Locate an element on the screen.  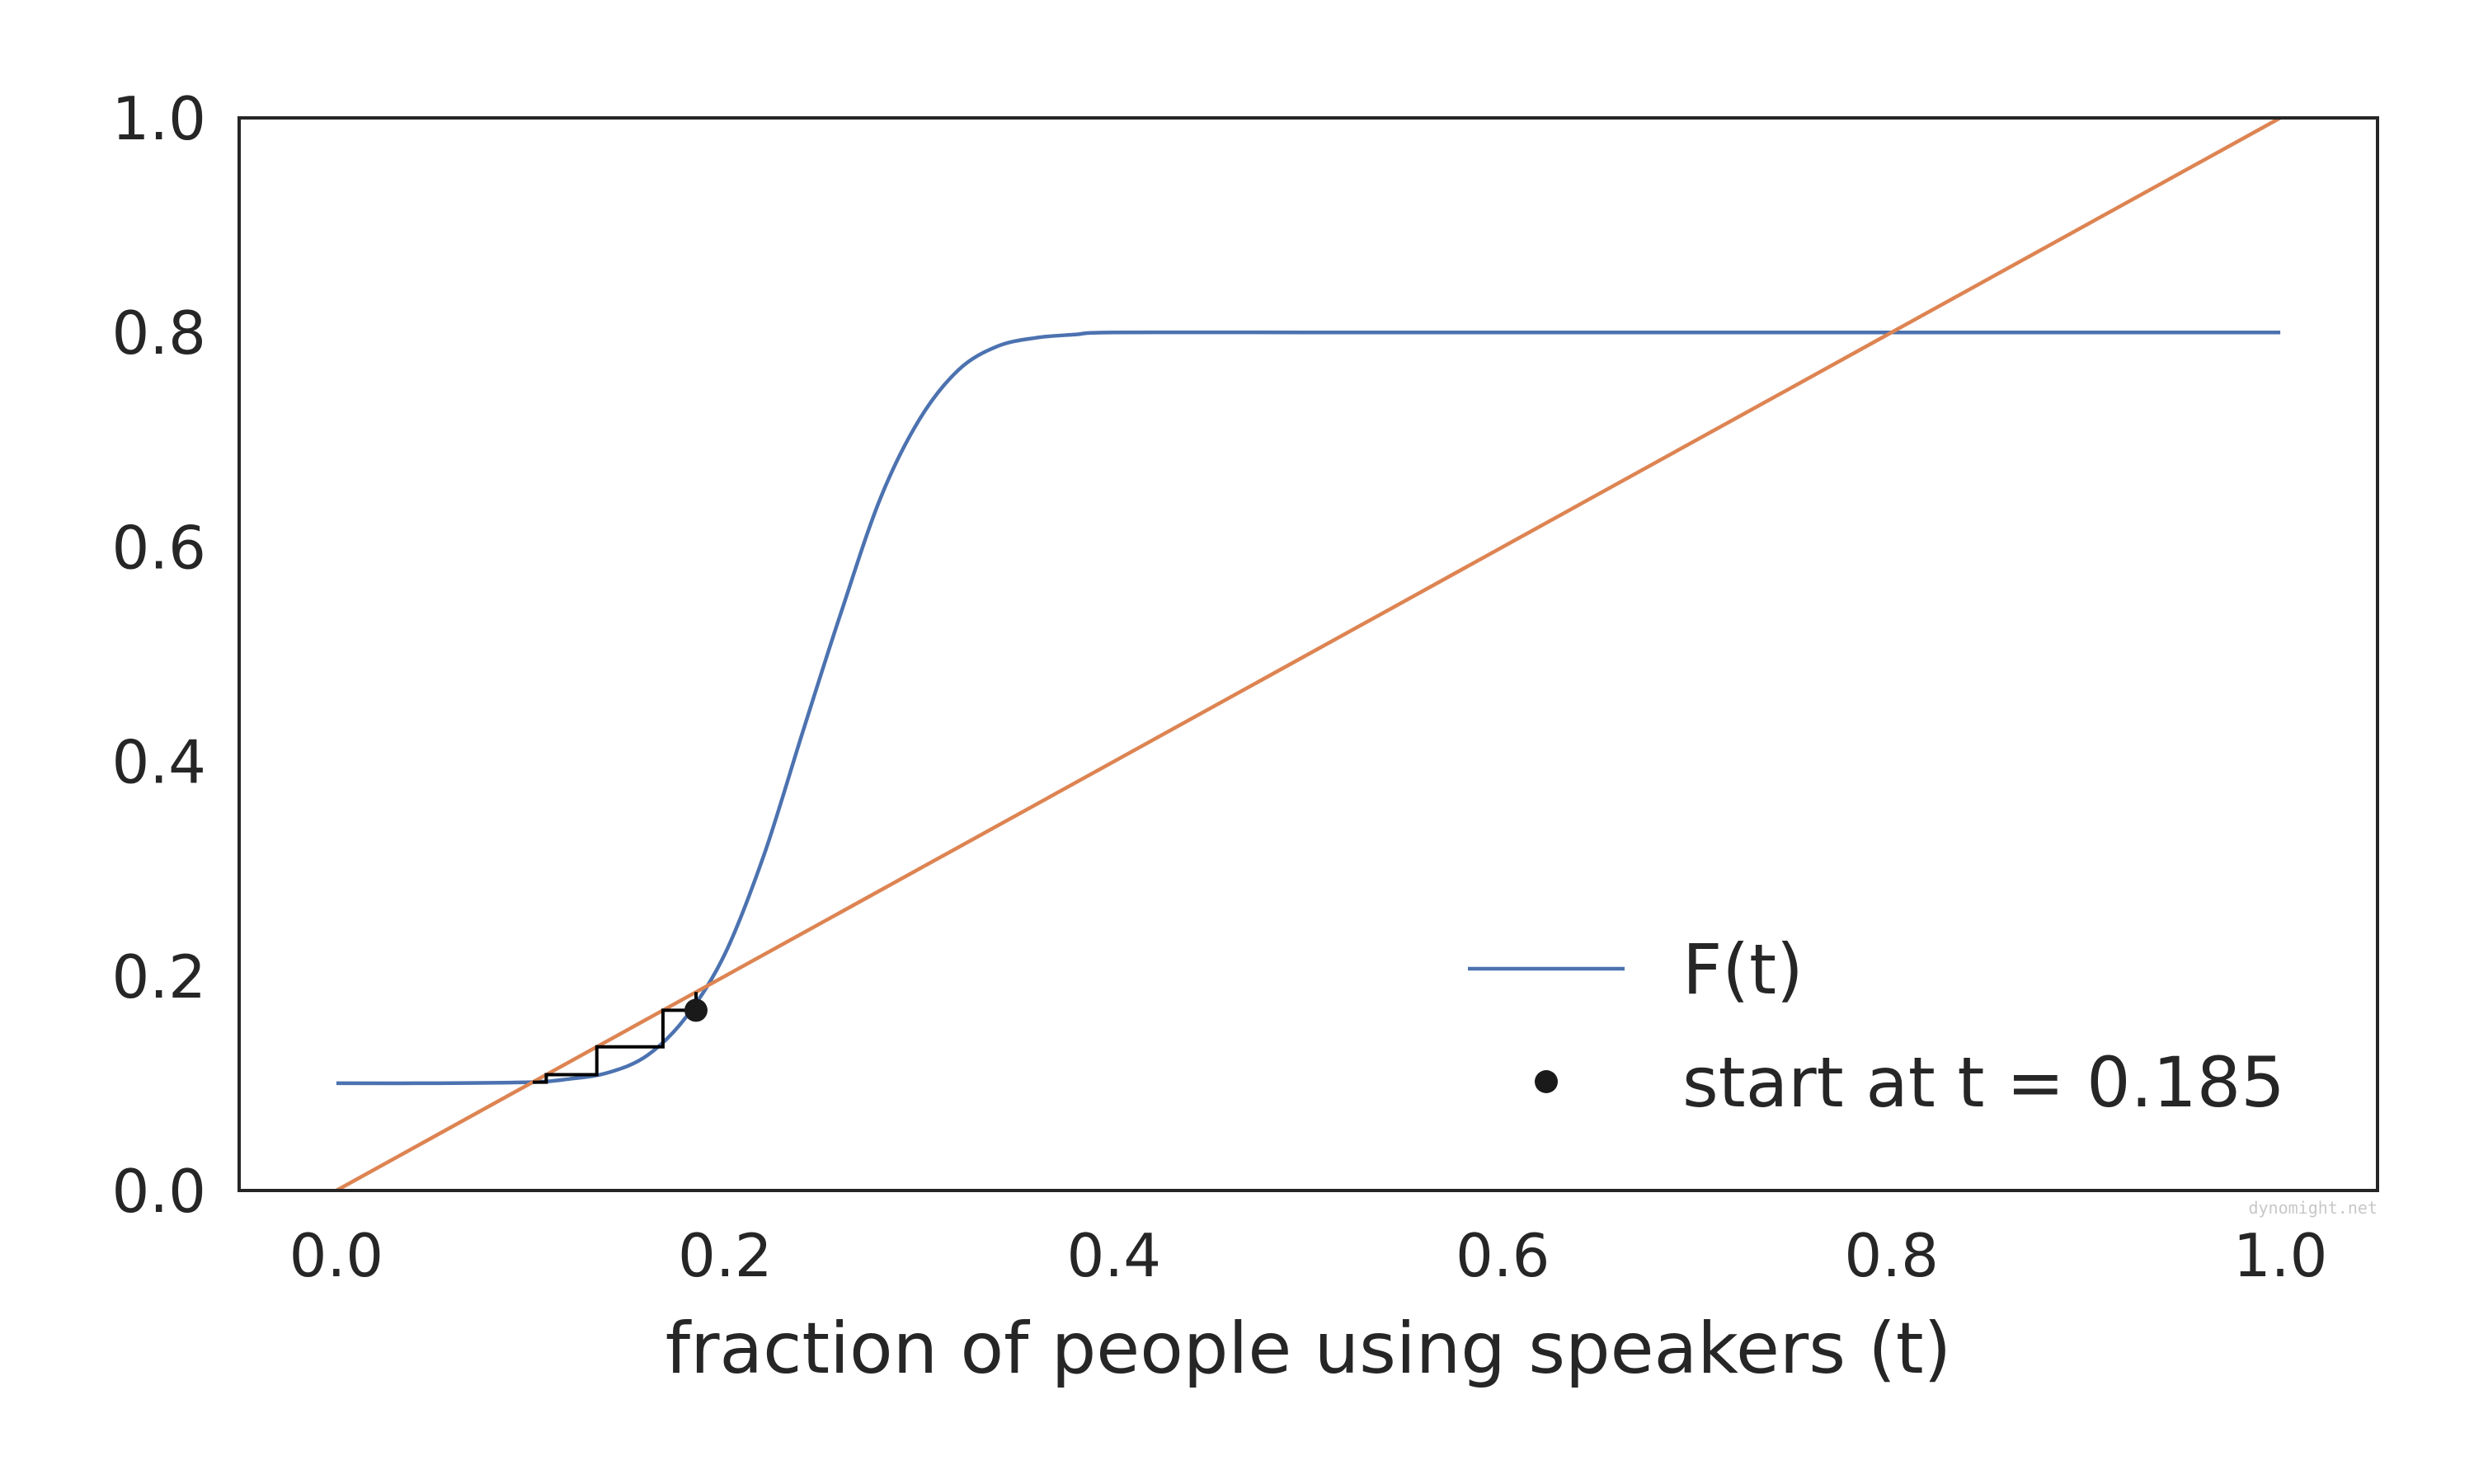
y-tick-label: 0.4 is located at coordinates (158, 762).